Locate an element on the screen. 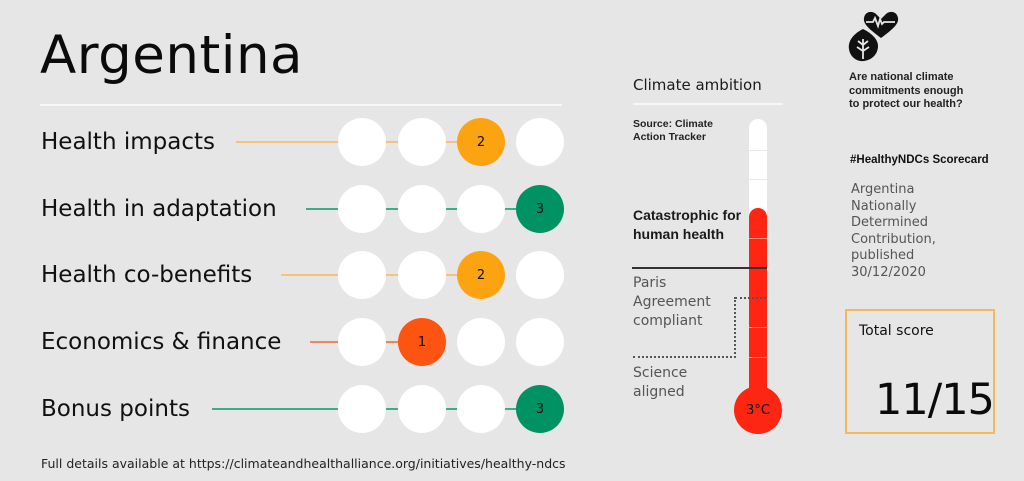  rating-label: Catastrophic for human health is located at coordinates (687, 224).